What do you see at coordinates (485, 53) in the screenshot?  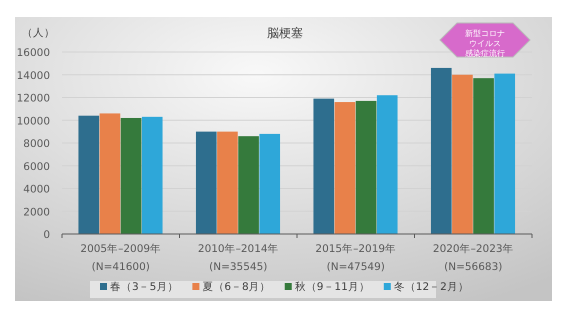 I see `annotation: 感染症流行` at bounding box center [485, 53].